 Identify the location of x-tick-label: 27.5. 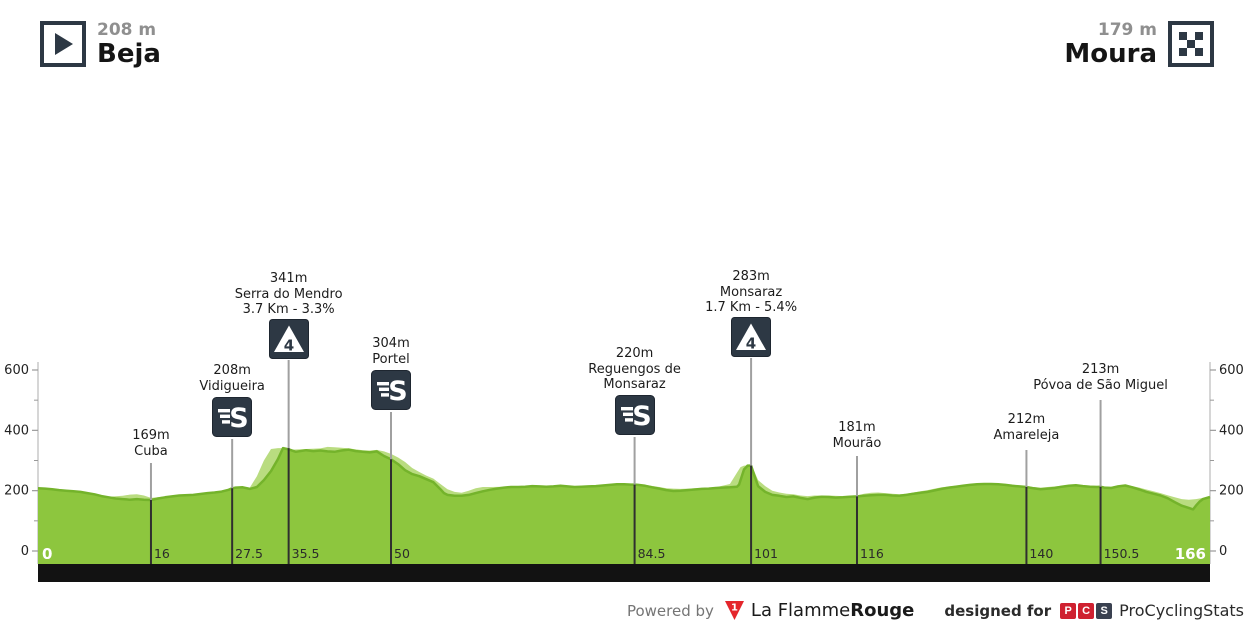
(249, 553).